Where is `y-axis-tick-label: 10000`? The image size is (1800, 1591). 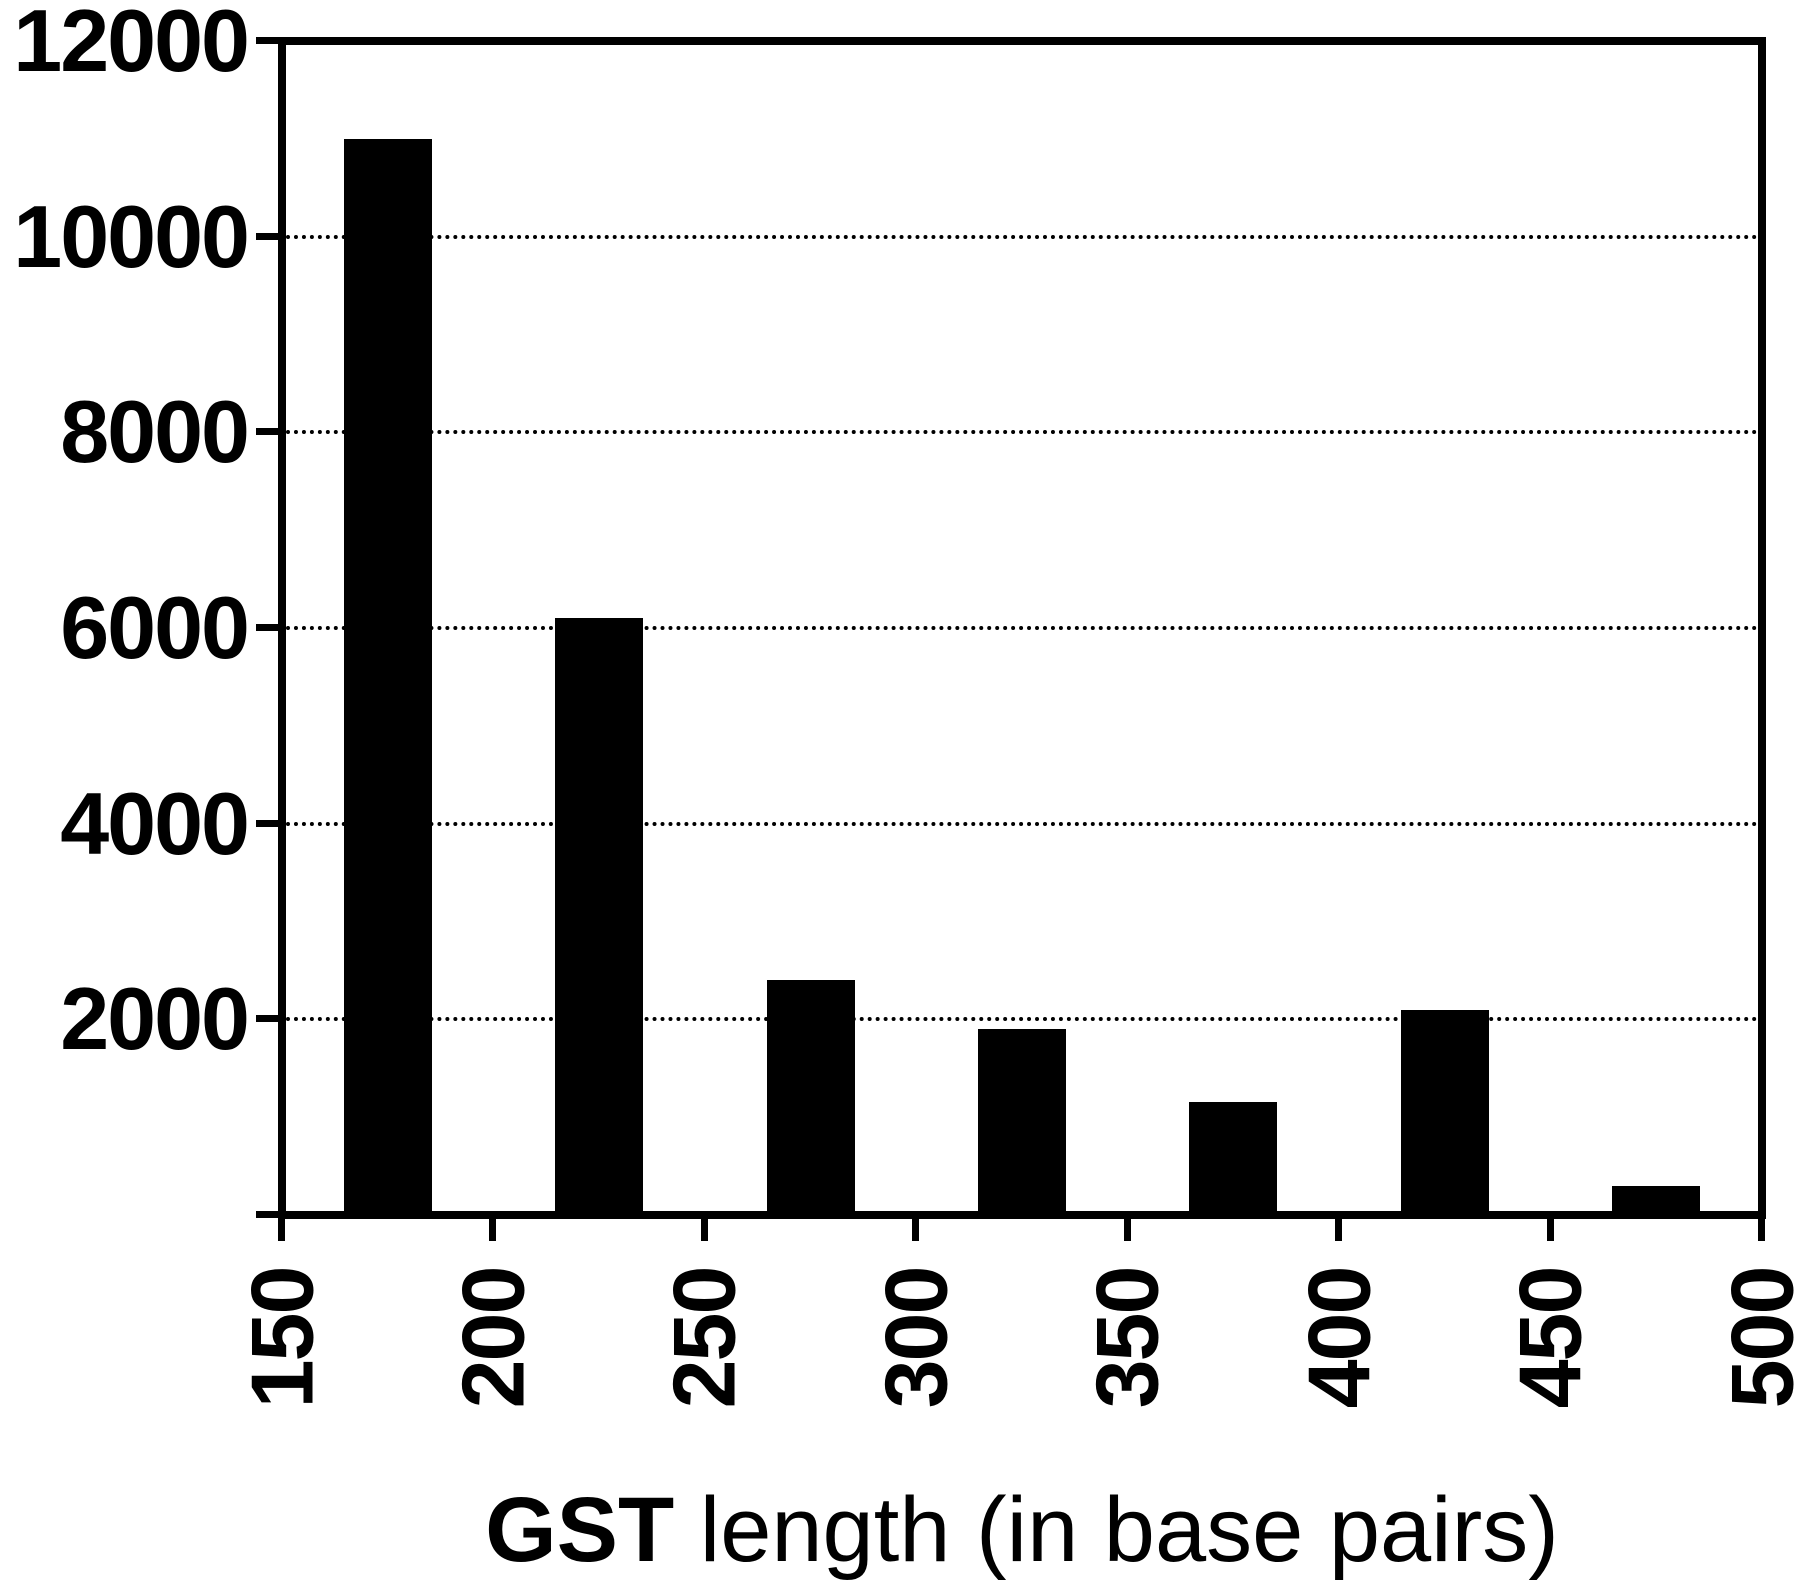
y-axis-tick-label: 10000 is located at coordinates (131, 236).